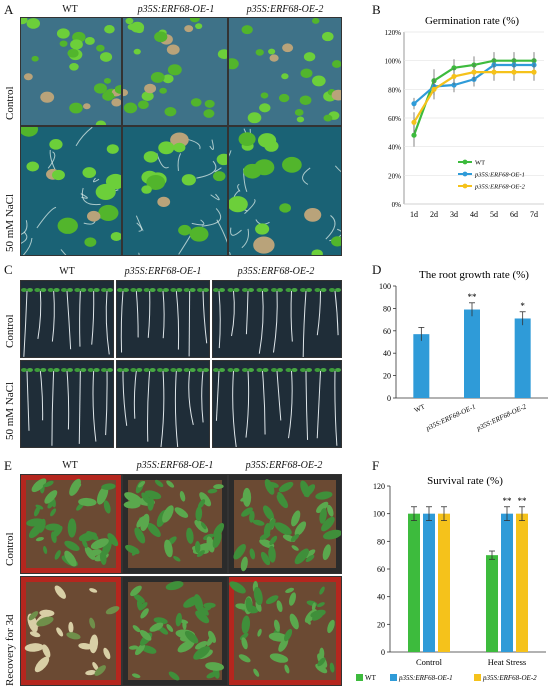 This screenshot has height=687, width=550. I want to click on chart-b-legend-marker, so click(465, 162).